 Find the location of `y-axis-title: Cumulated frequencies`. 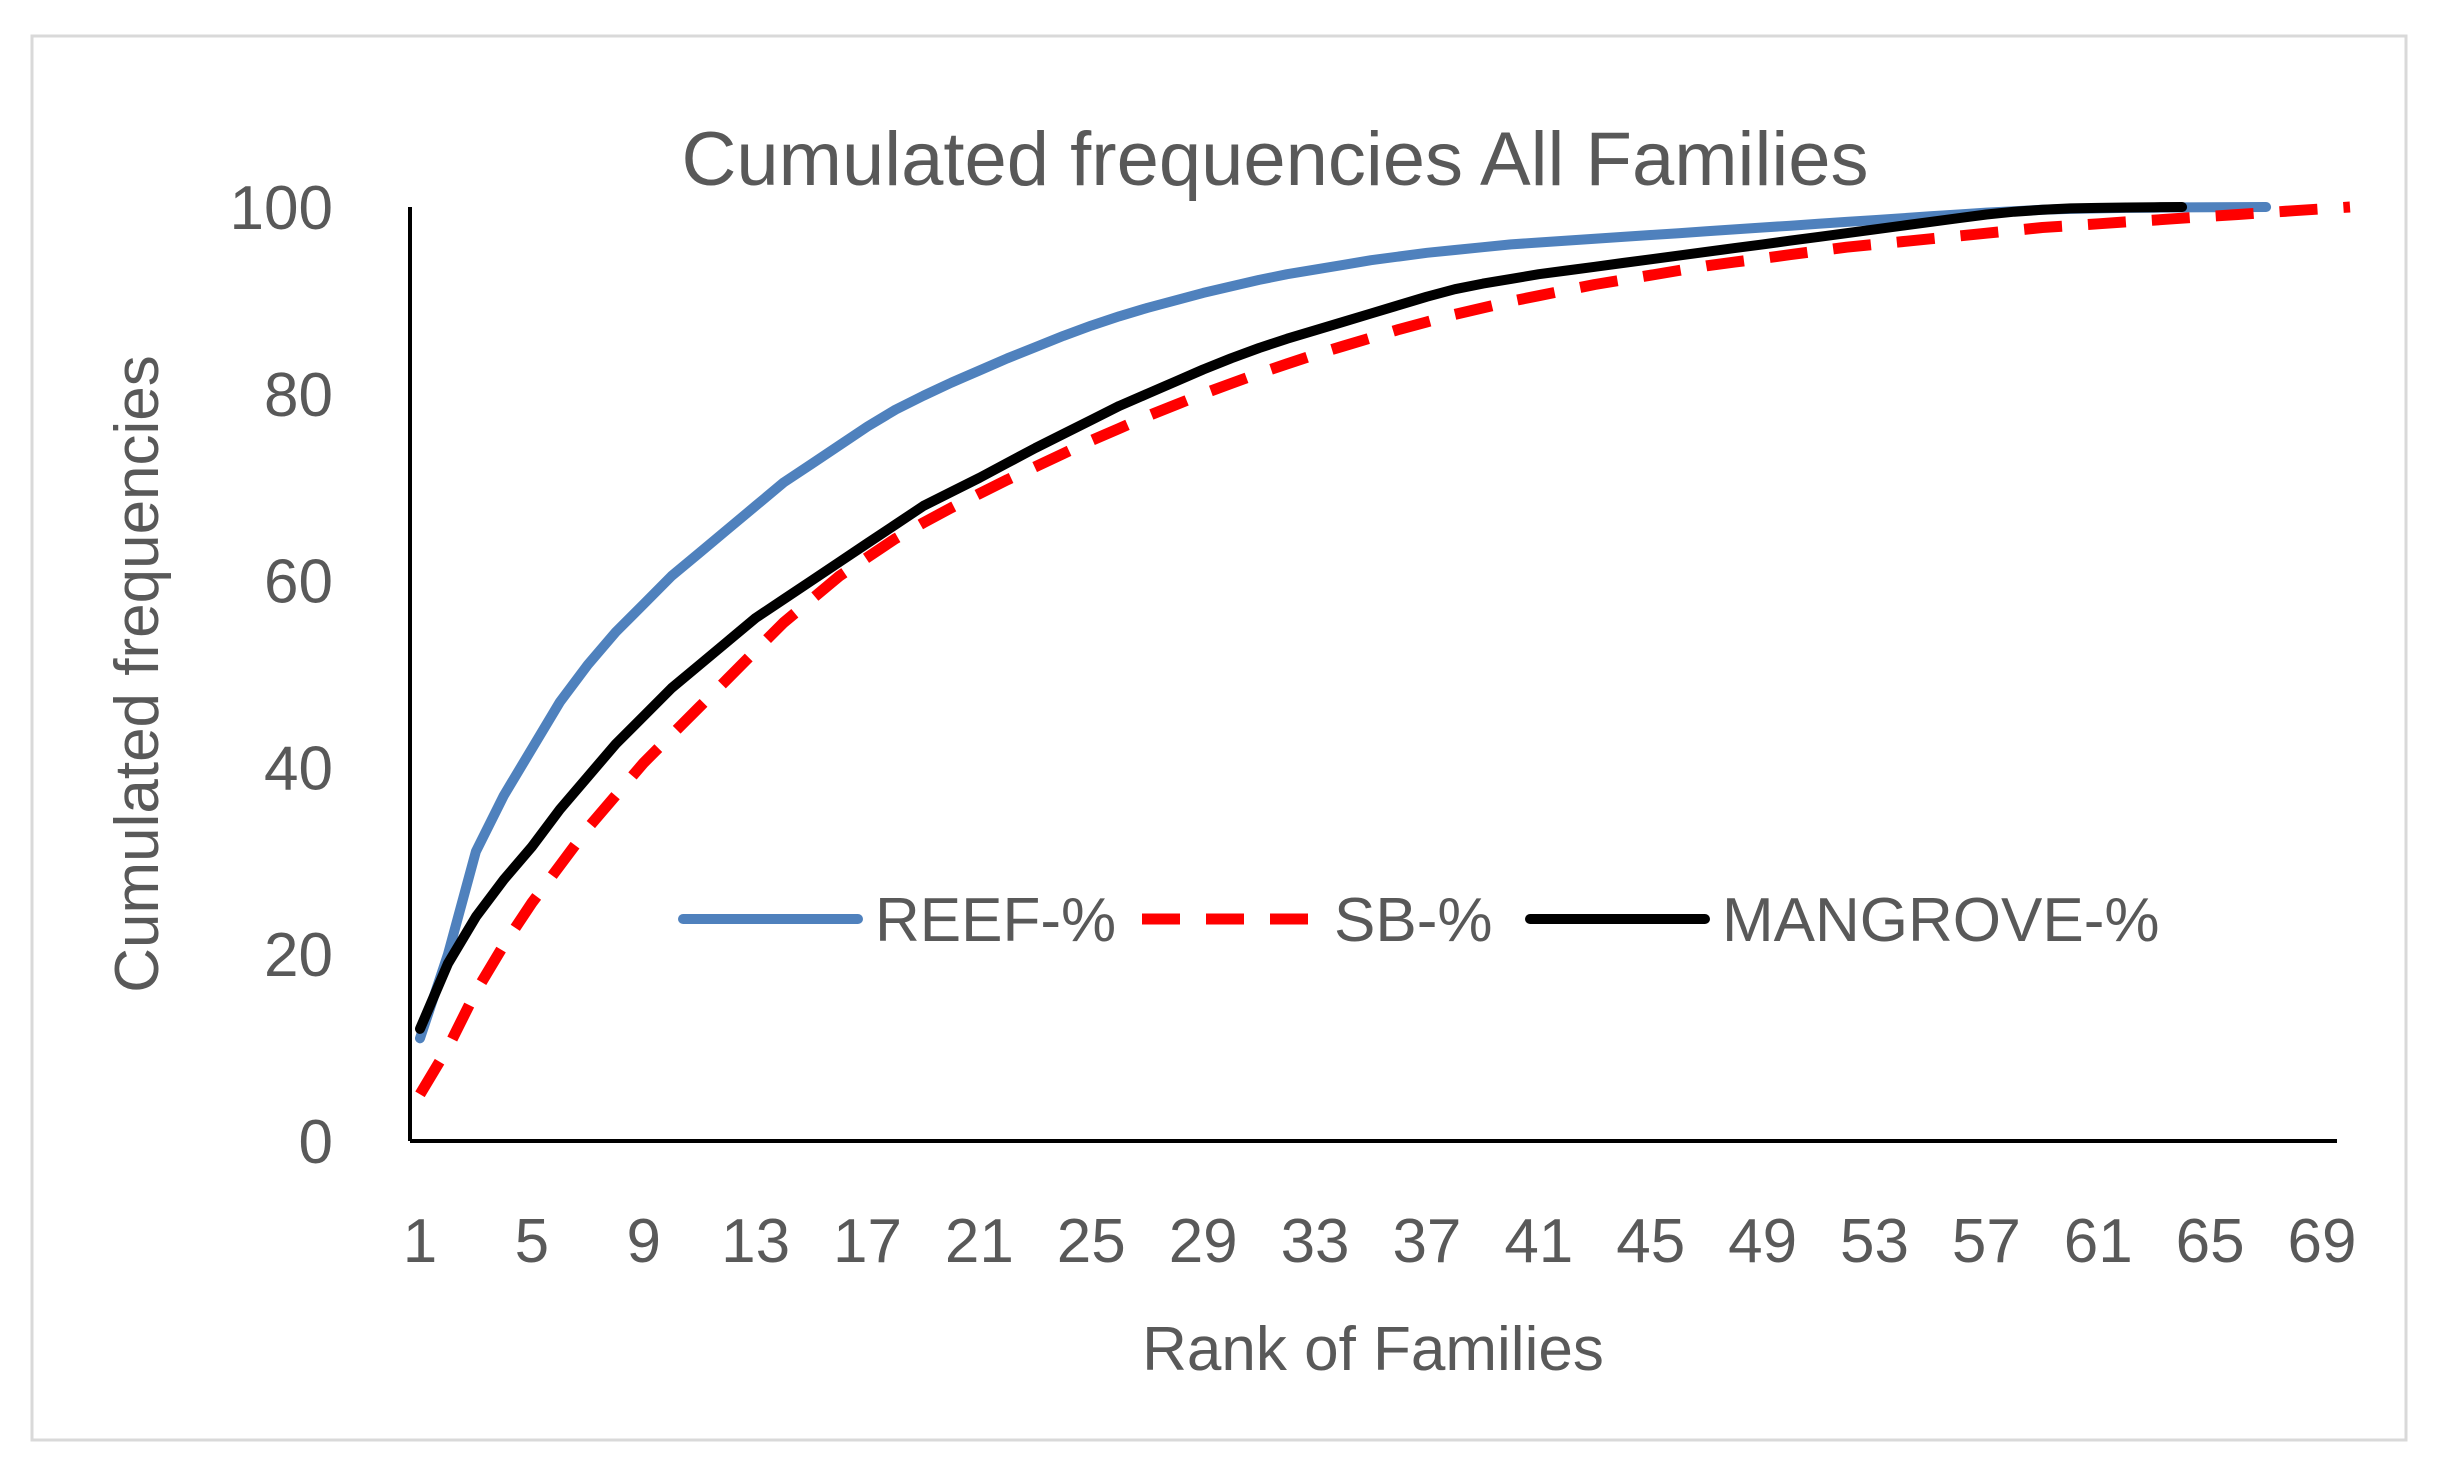

y-axis-title: Cumulated frequencies is located at coordinates (137, 674).